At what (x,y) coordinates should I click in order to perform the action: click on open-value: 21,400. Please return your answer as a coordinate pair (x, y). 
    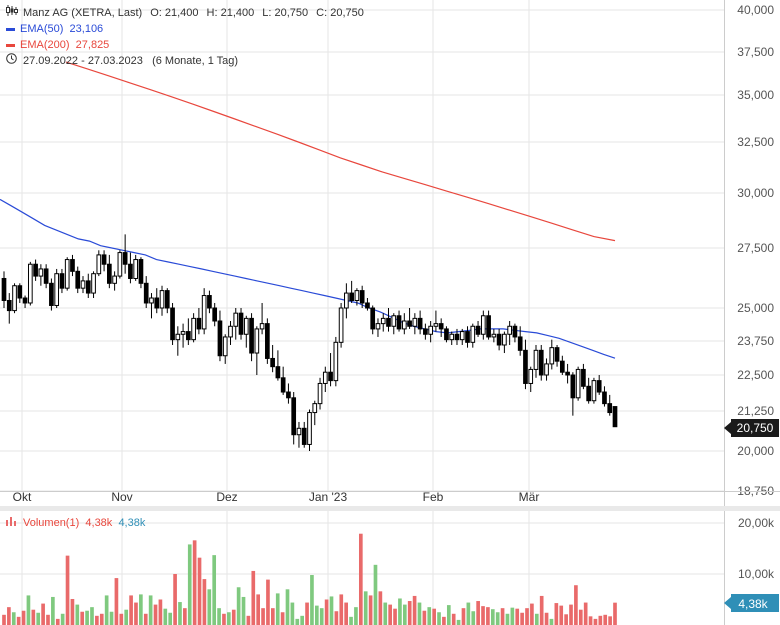
    Looking at the image, I should click on (181, 13).